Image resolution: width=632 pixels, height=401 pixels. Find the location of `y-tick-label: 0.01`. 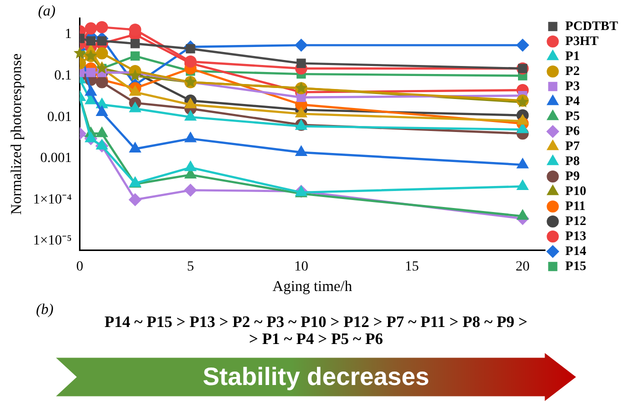

y-tick-label: 0.01 is located at coordinates (59, 117).